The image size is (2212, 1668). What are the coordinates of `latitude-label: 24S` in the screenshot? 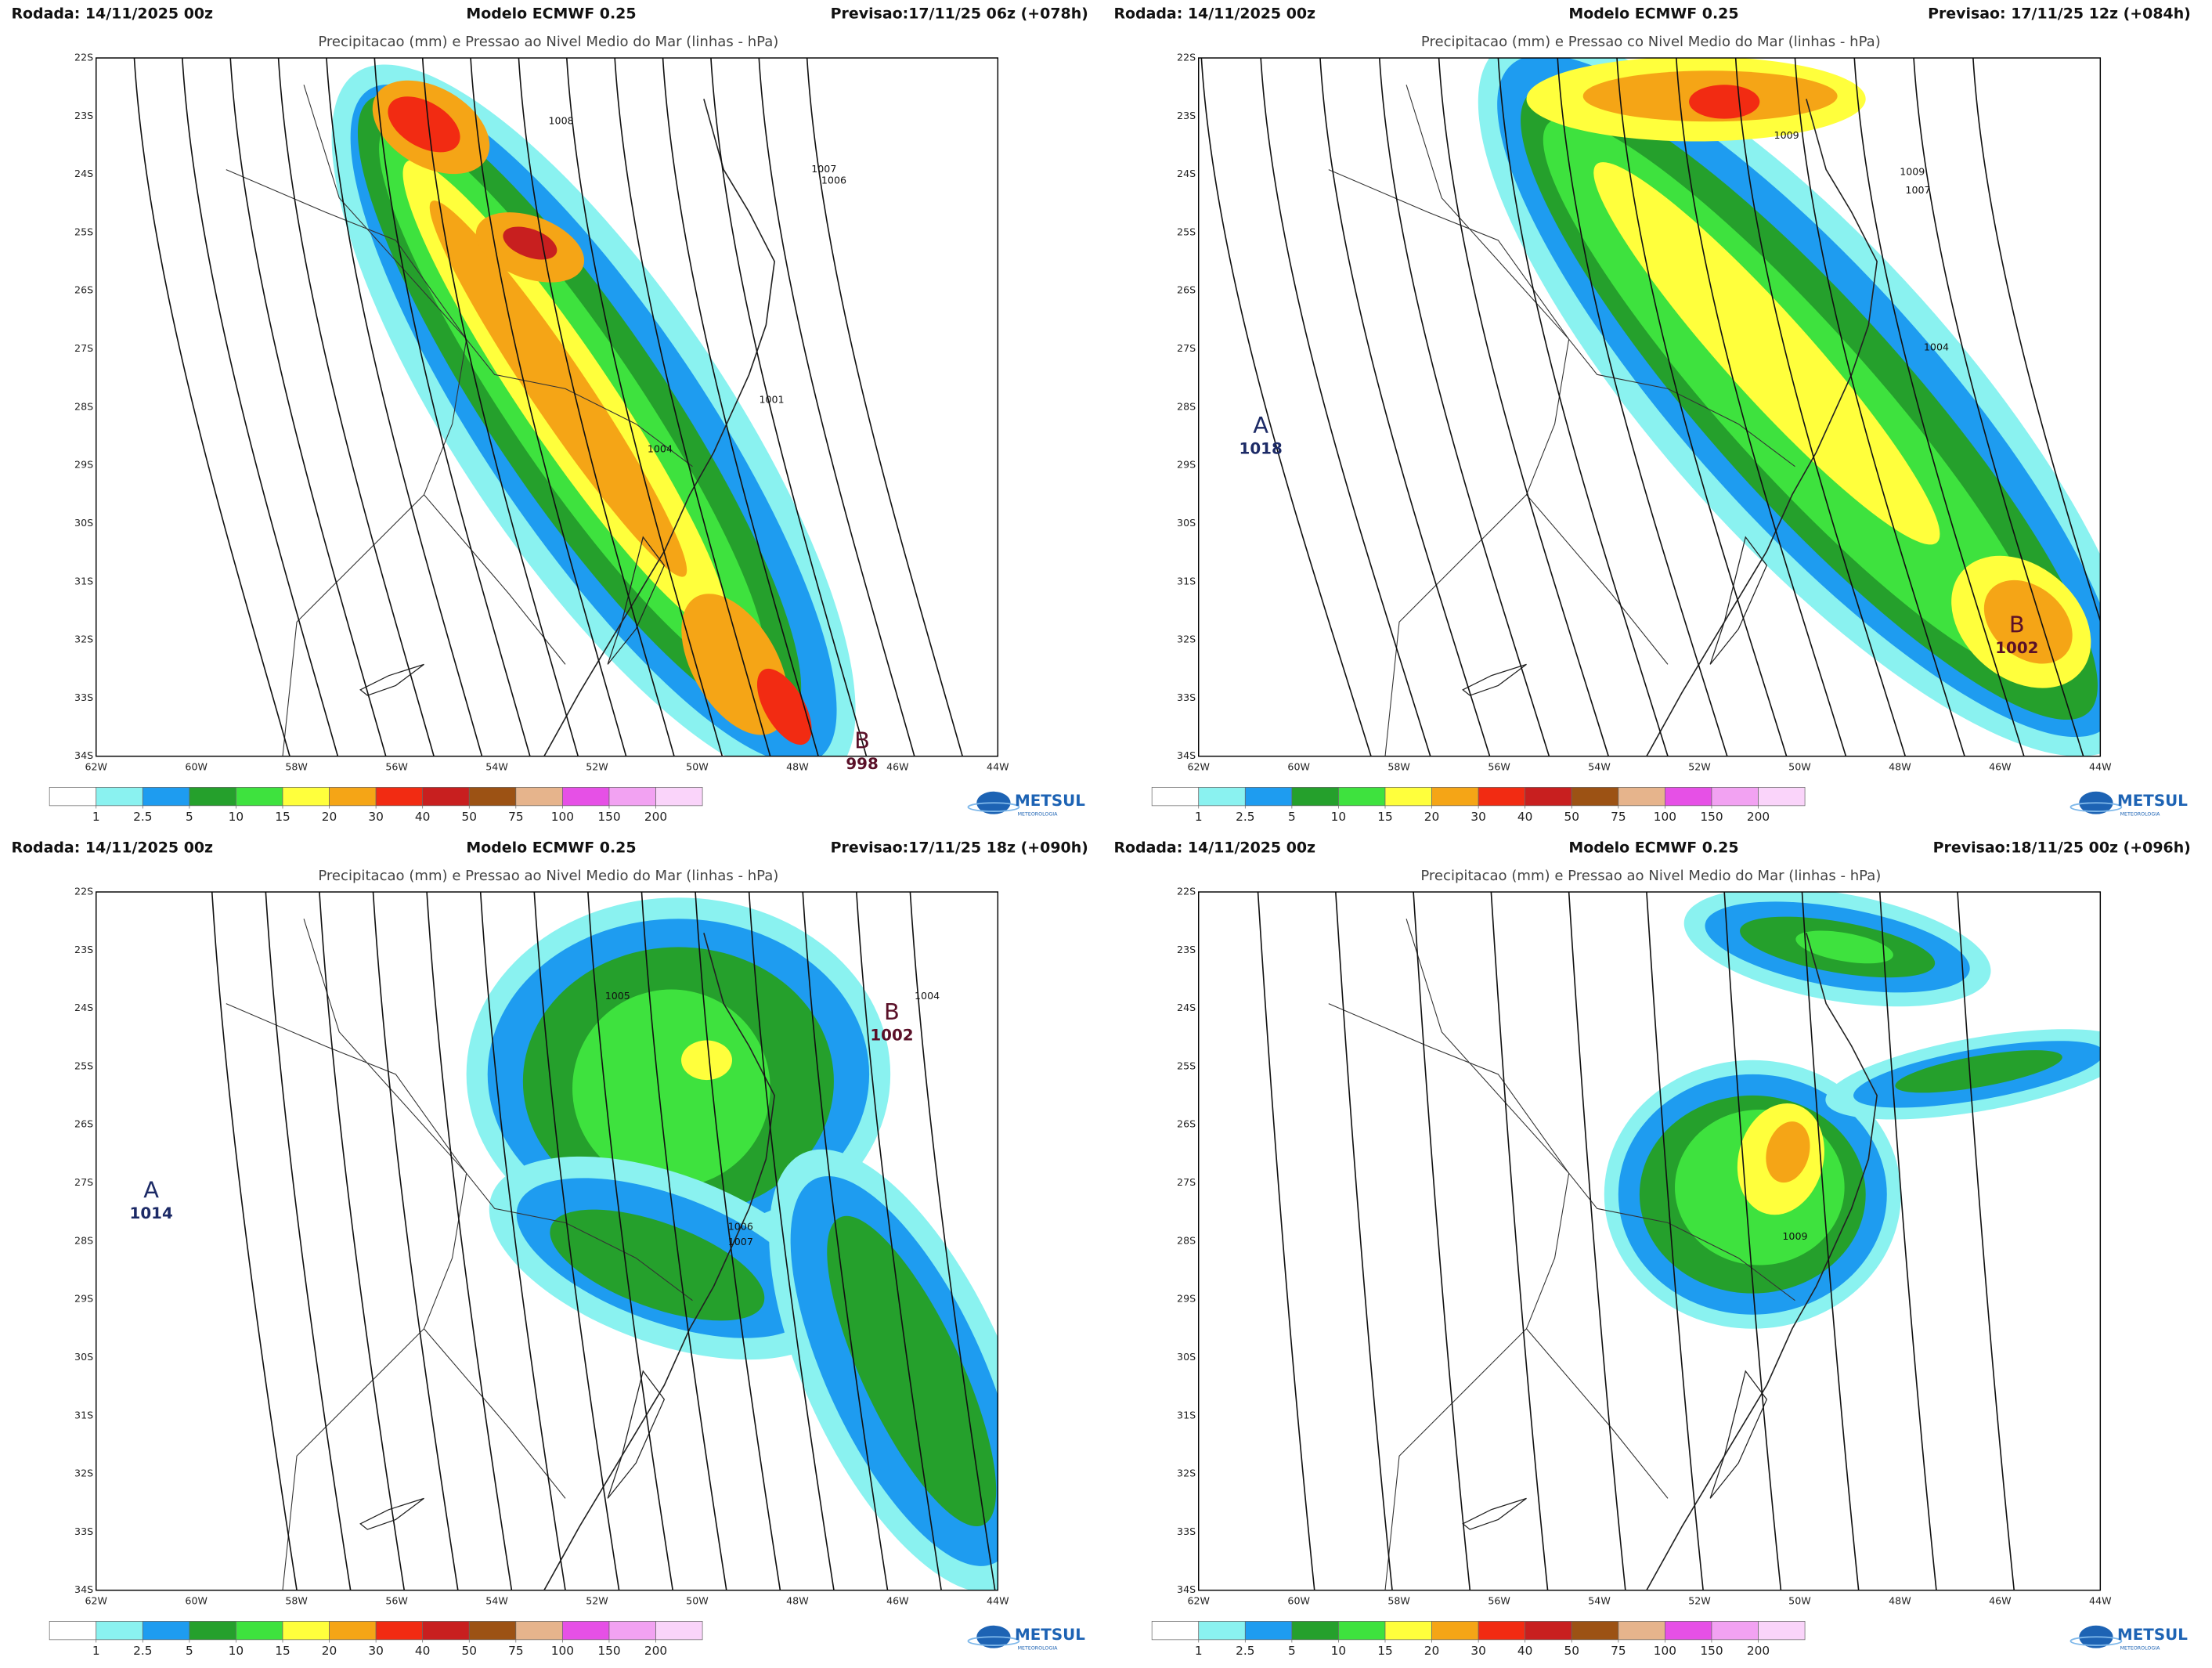 It's located at (1186, 173).